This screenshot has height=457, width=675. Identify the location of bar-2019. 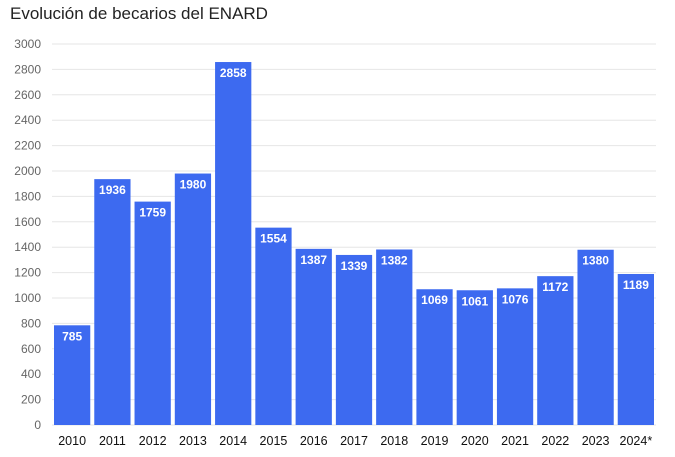
(434, 357).